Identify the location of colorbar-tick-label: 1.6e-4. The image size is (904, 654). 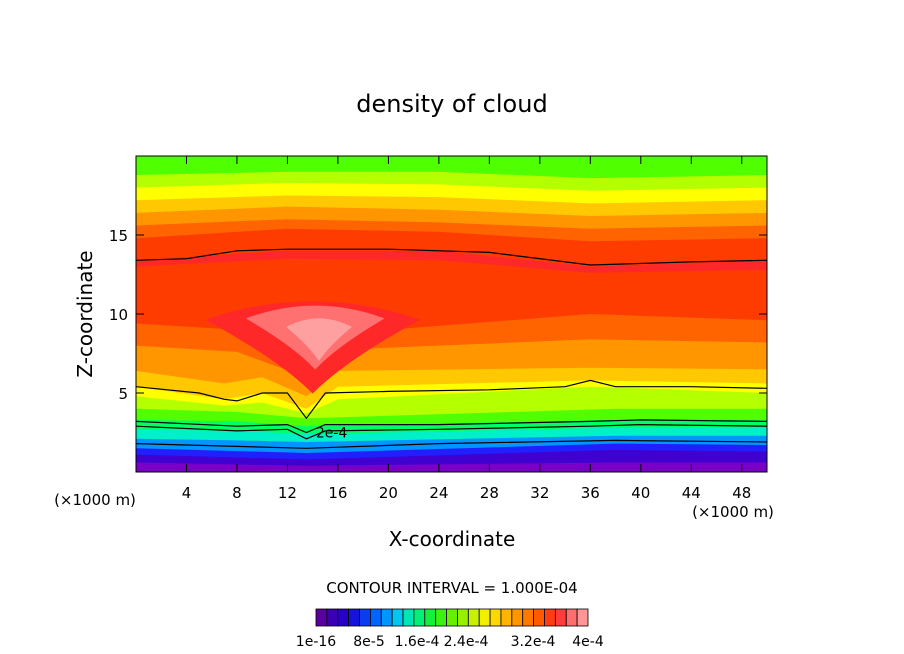
(417, 642).